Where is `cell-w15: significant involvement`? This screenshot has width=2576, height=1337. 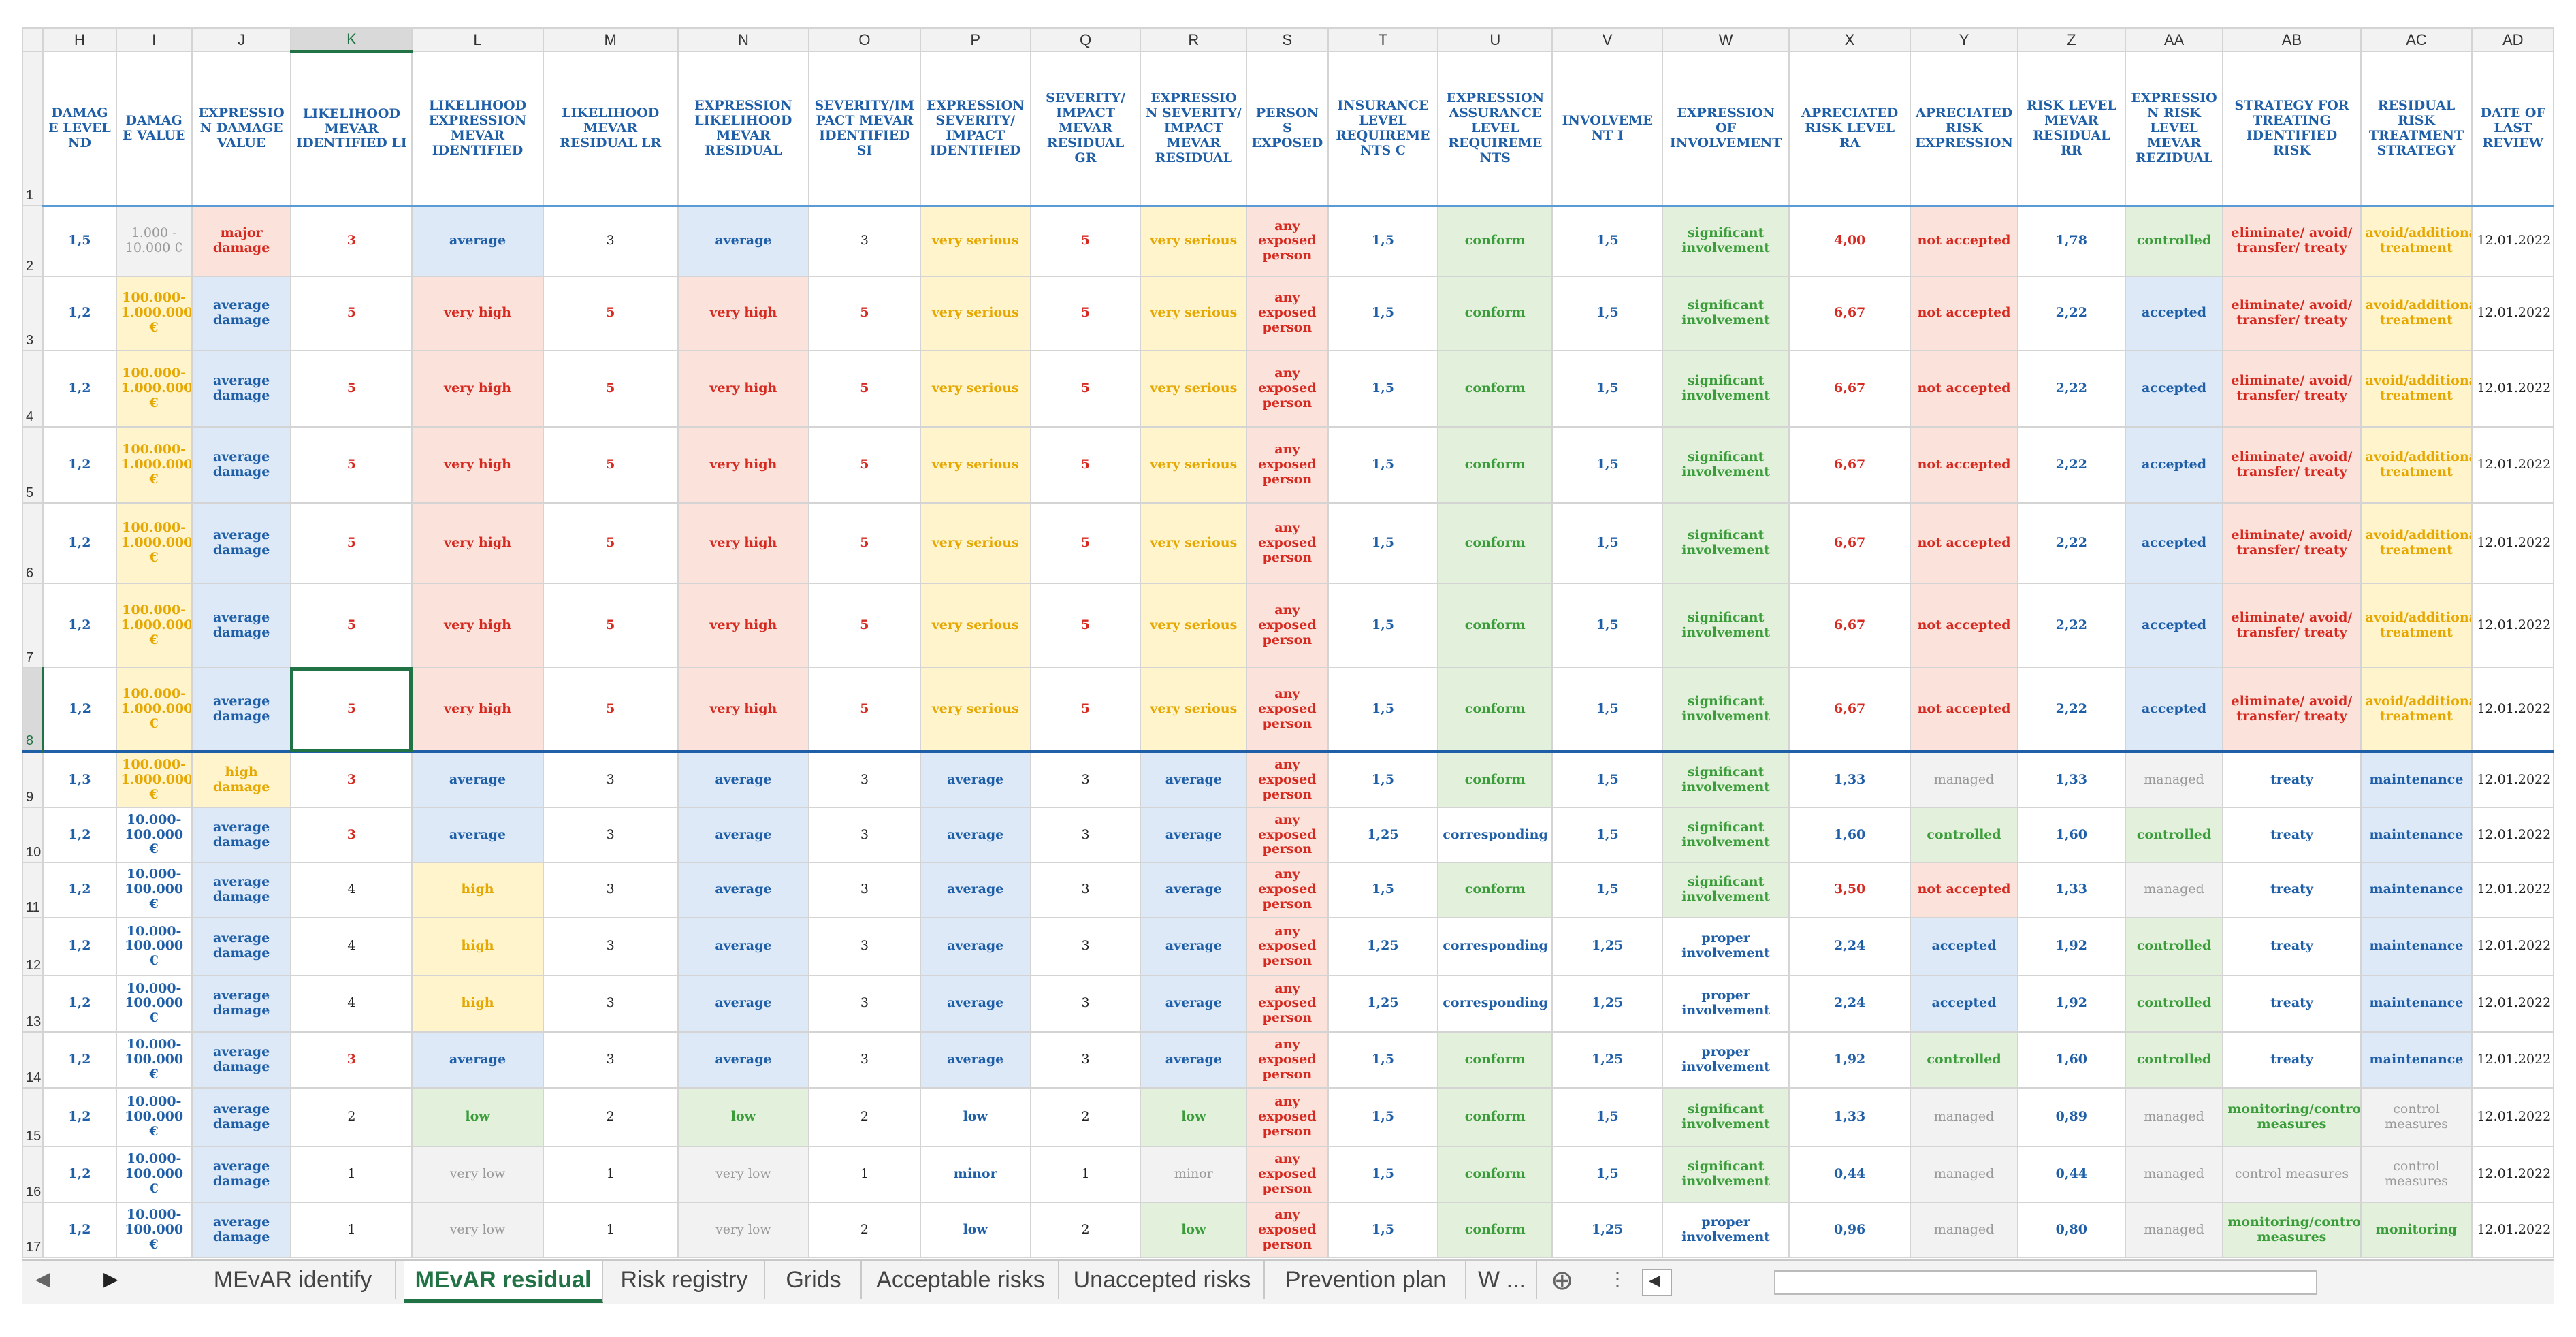 cell-w15: significant involvement is located at coordinates (1726, 1117).